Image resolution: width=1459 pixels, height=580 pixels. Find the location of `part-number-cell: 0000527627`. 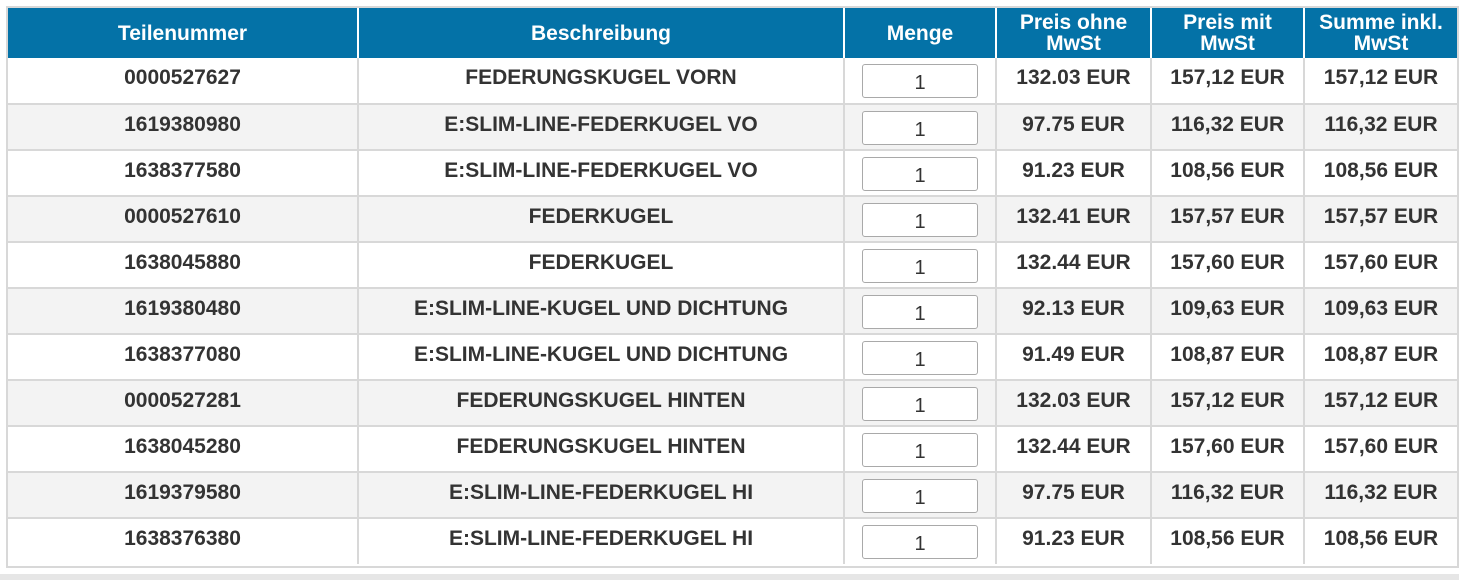

part-number-cell: 0000527627 is located at coordinates (183, 81).